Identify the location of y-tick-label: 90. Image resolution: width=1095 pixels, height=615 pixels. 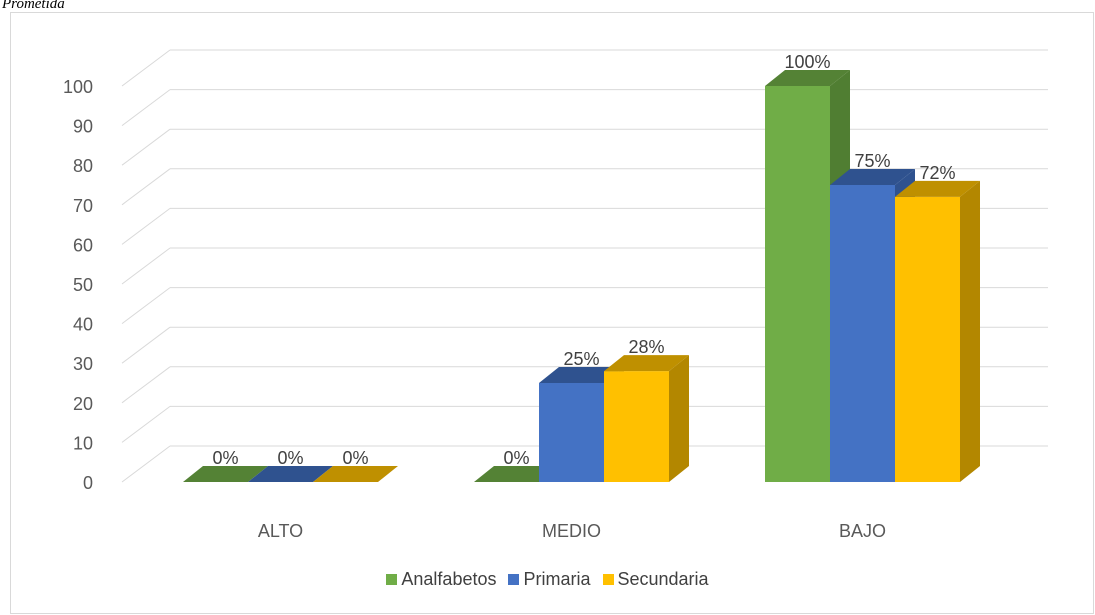
(83, 127).